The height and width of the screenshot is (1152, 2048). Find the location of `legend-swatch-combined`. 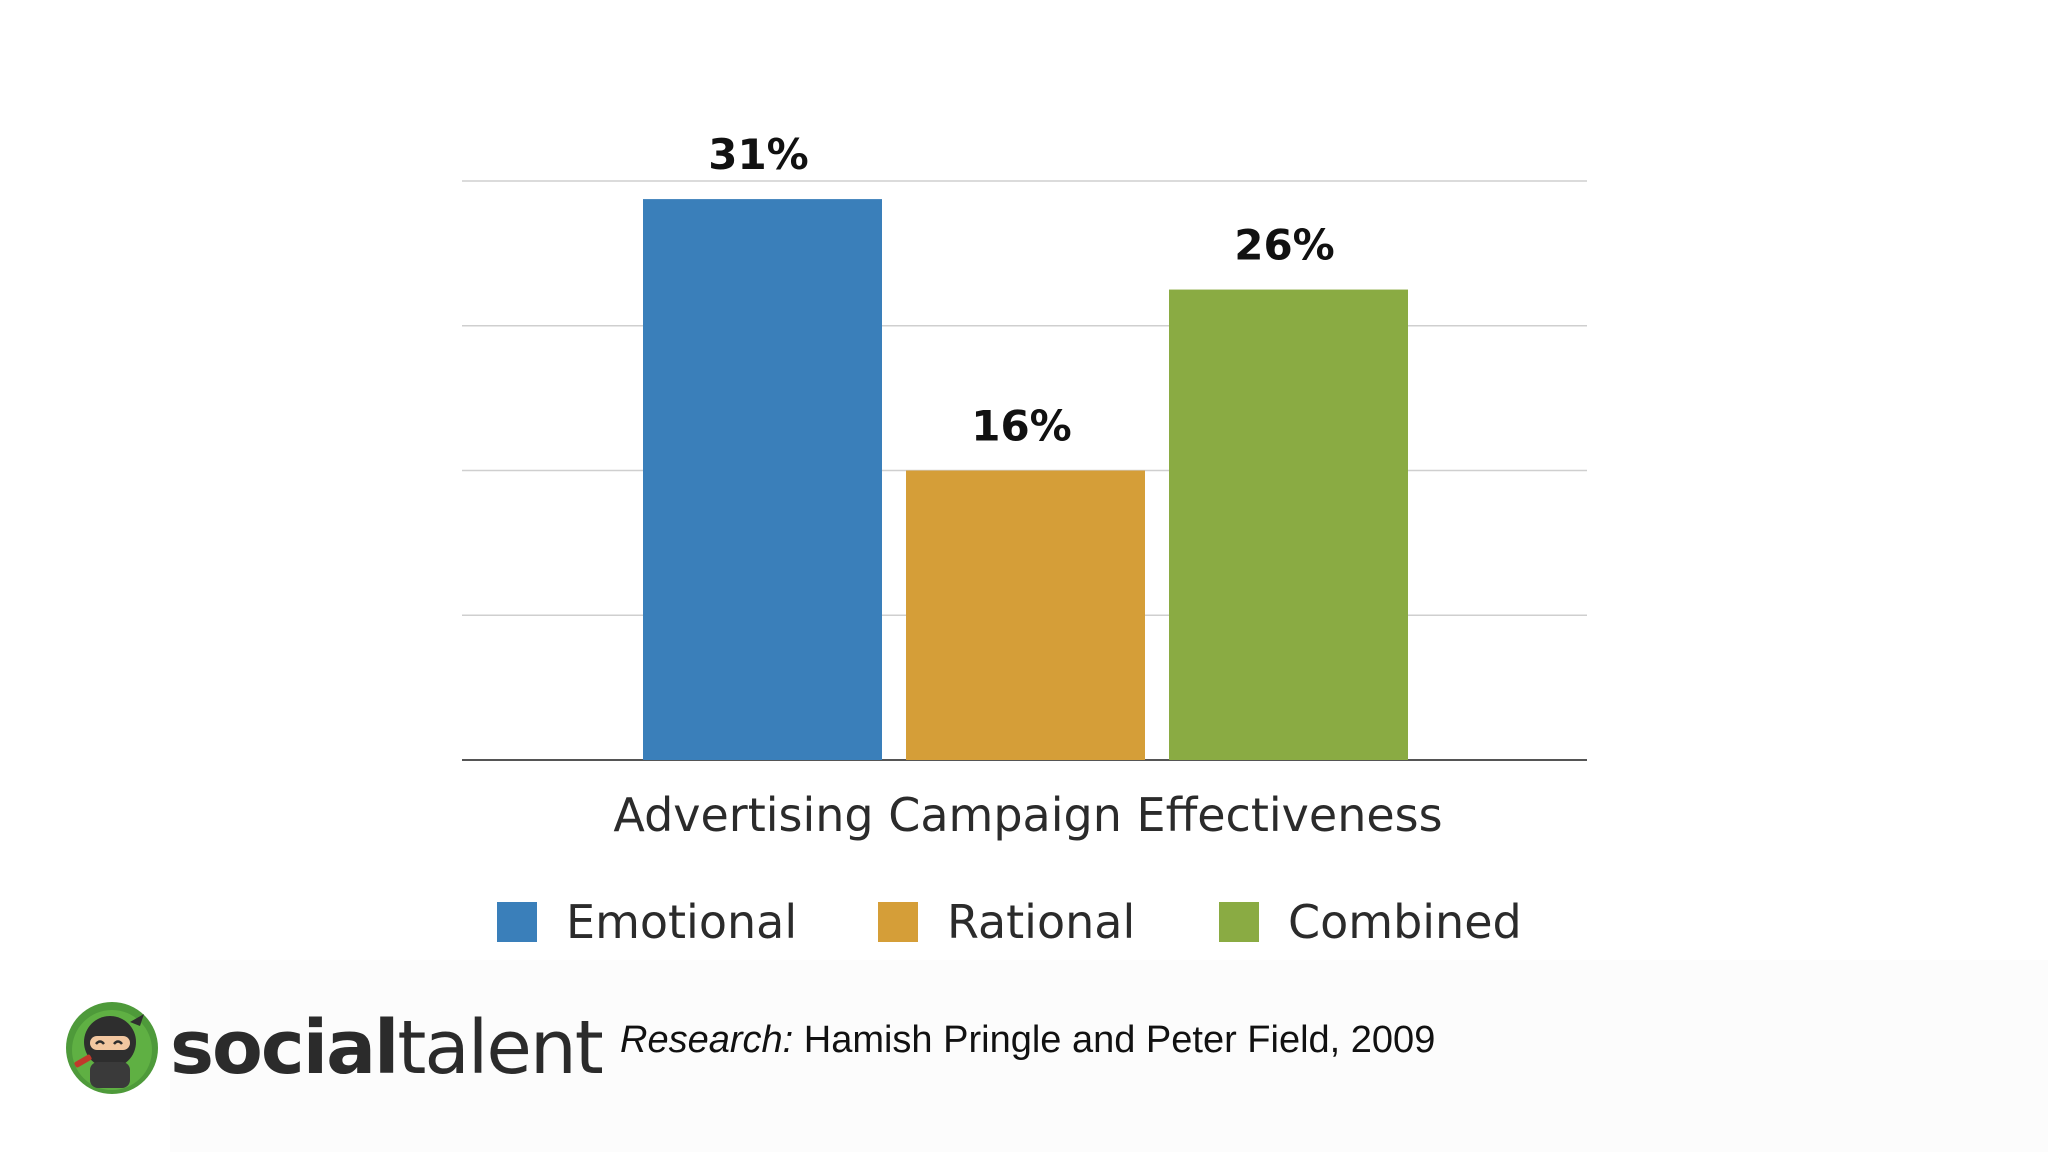

legend-swatch-combined is located at coordinates (1239, 922).